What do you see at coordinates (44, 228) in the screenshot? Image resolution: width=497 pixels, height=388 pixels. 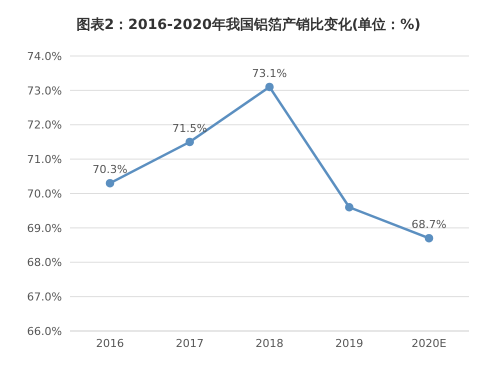 I see `y-tick-label: 69.0%` at bounding box center [44, 228].